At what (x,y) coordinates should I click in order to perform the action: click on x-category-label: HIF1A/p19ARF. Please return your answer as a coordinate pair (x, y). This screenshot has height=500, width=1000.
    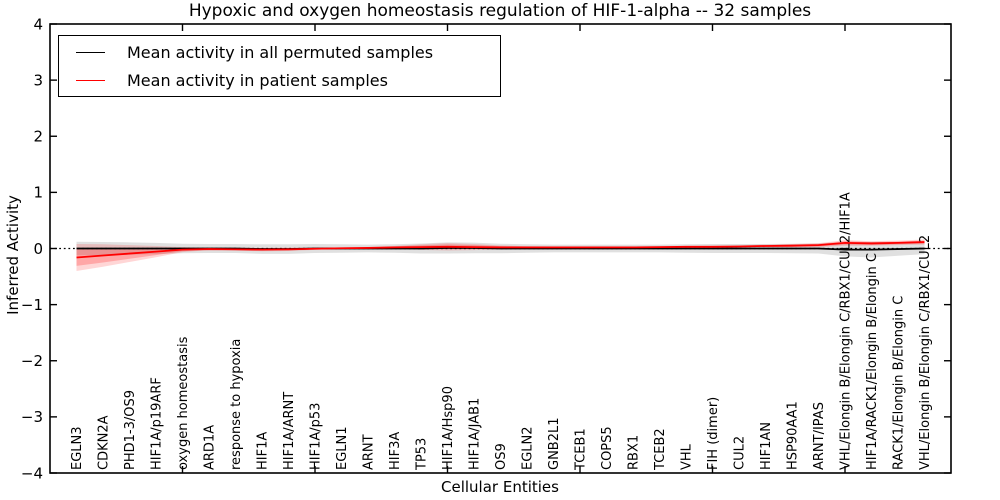
    Looking at the image, I should click on (157, 423).